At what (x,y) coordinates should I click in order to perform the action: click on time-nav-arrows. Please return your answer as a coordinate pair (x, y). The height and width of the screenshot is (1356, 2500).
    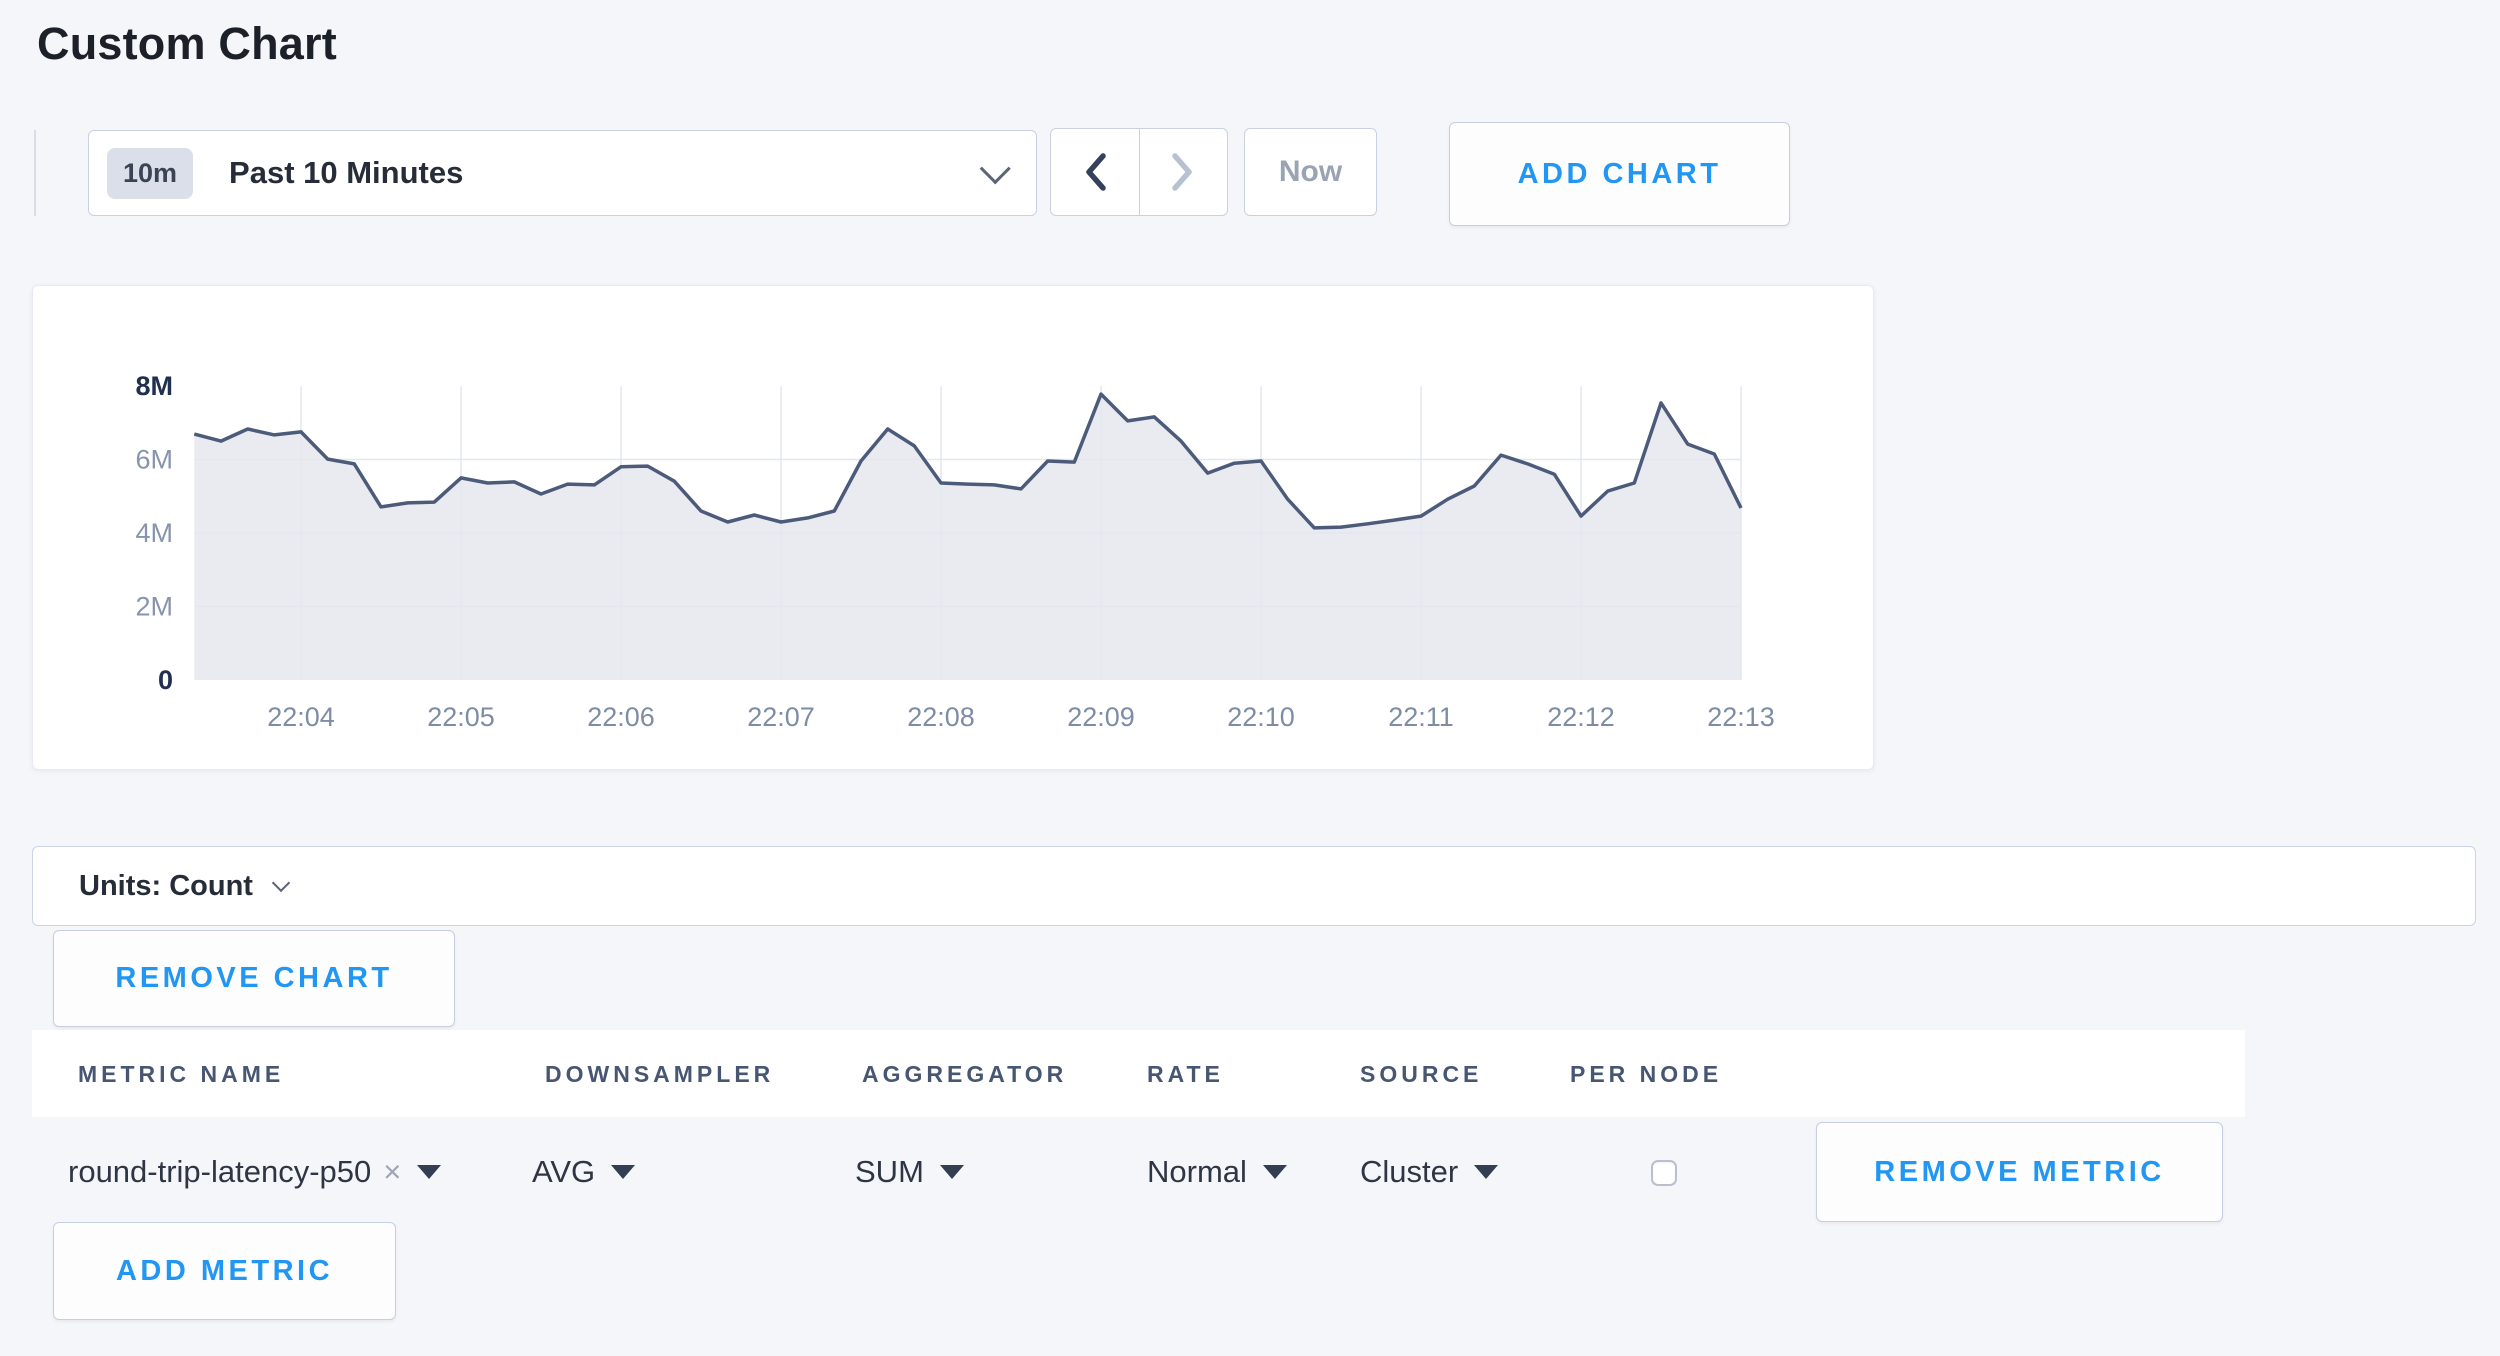
    Looking at the image, I should click on (1139, 172).